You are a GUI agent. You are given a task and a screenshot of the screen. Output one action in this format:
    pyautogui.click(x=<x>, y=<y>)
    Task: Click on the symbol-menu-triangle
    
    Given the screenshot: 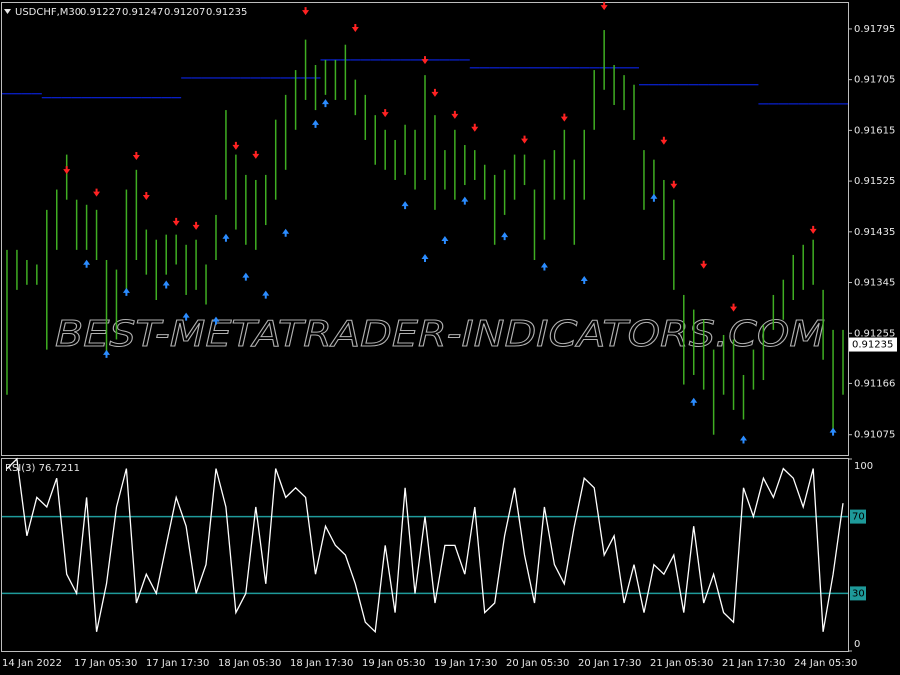 What is the action you would take?
    pyautogui.click(x=7, y=11)
    